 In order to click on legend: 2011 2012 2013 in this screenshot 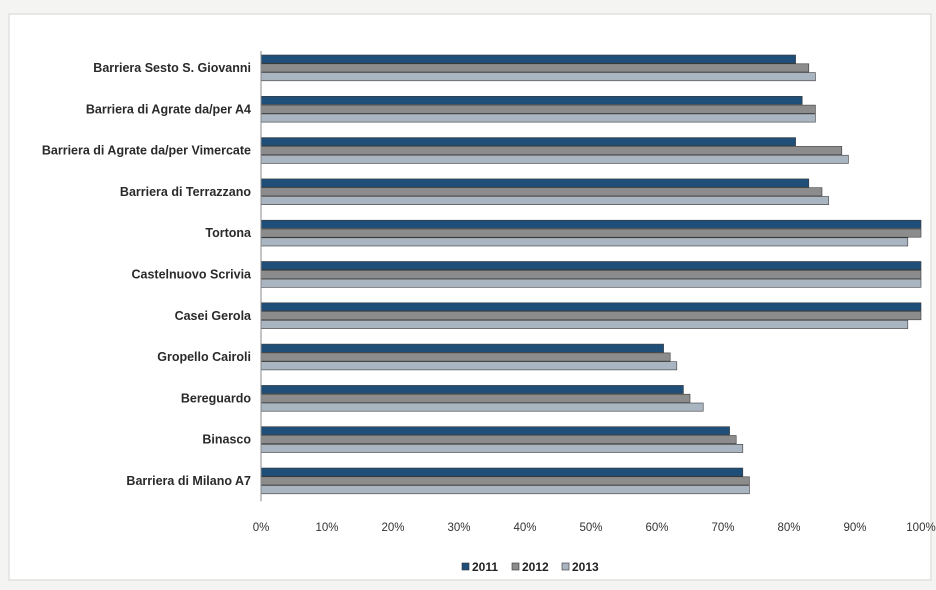, I will do `click(530, 567)`.